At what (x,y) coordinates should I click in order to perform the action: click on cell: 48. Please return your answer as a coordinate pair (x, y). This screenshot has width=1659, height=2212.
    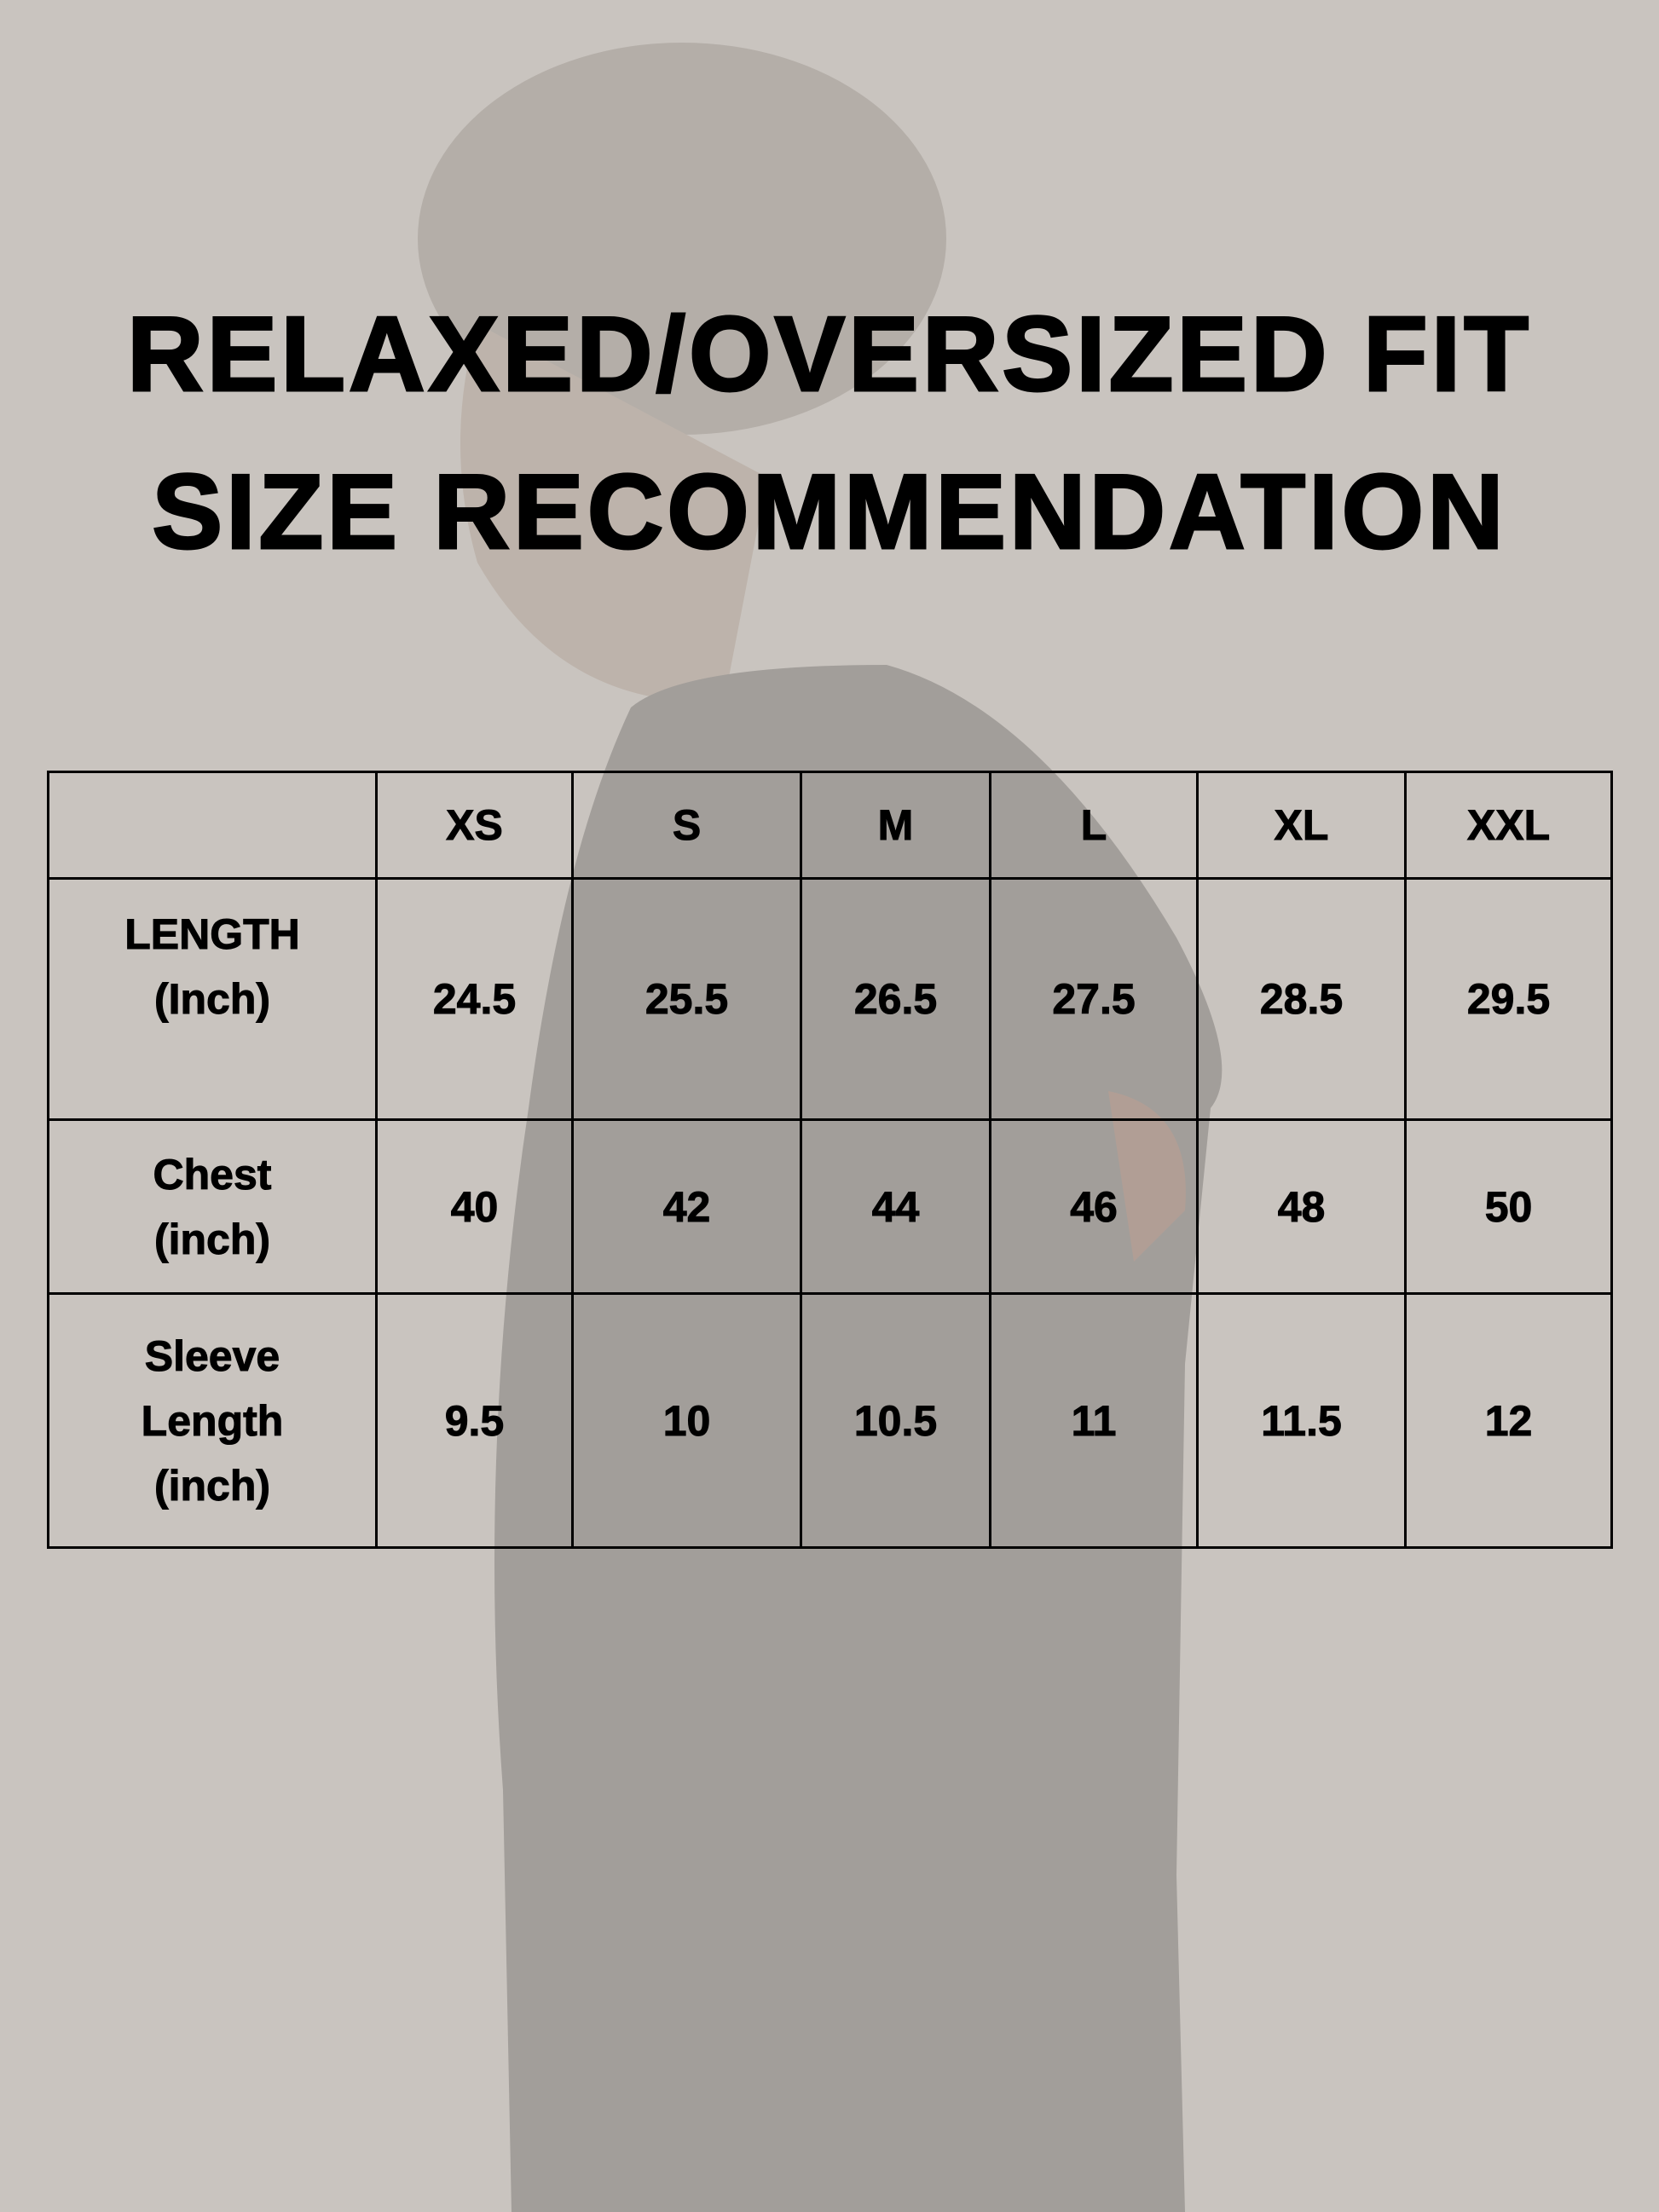
    Looking at the image, I should click on (1302, 1206).